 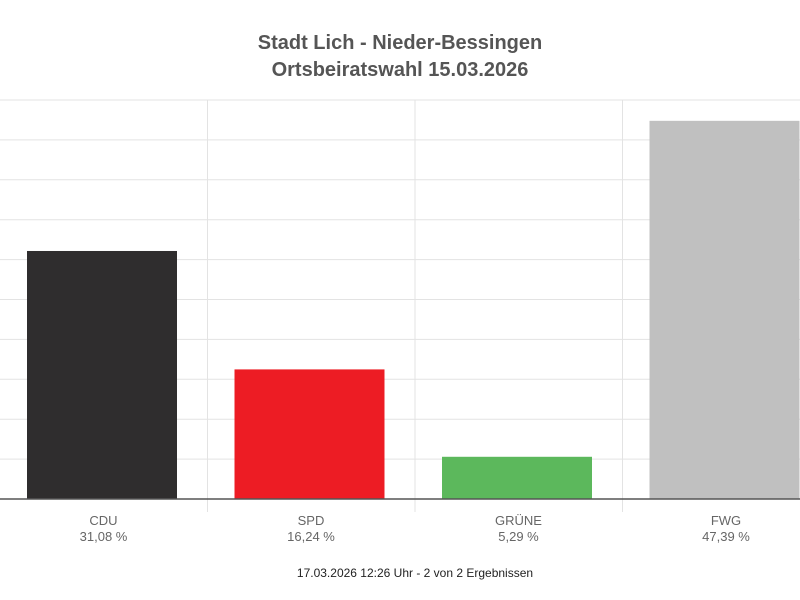 What do you see at coordinates (103, 520) in the screenshot?
I see `party-name: CDU` at bounding box center [103, 520].